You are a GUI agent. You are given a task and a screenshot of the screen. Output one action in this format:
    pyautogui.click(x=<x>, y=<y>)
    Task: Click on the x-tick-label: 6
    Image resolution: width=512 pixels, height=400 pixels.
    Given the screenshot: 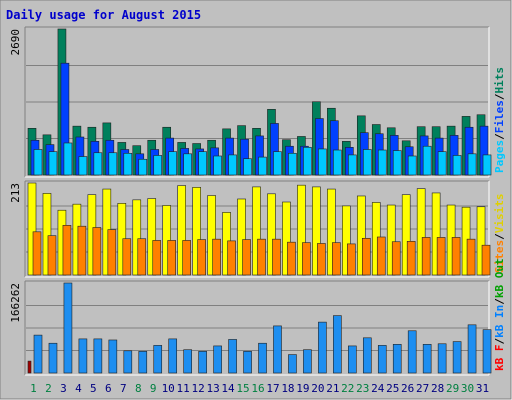 What is the action you would take?
    pyautogui.click(x=108, y=388)
    